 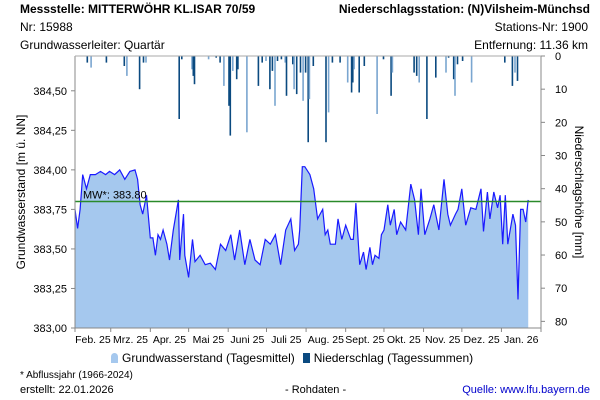 What do you see at coordinates (130, 340) in the screenshot?
I see `x-tick-label: Mrz. 25` at bounding box center [130, 340].